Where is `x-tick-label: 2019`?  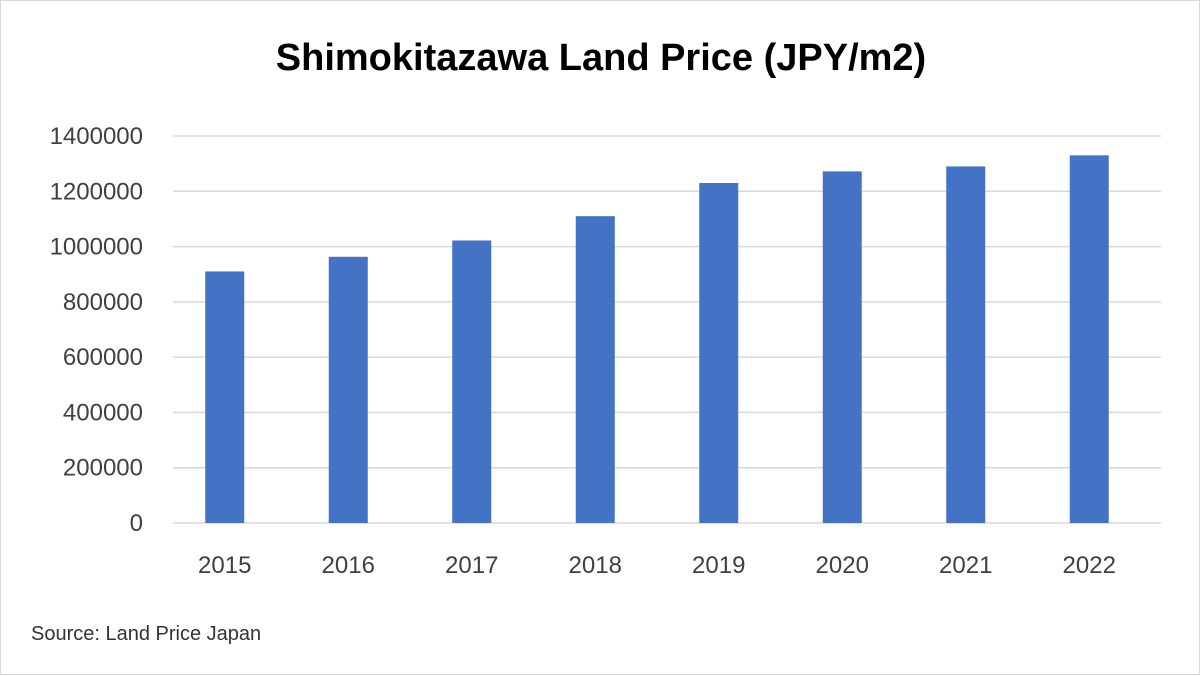 x-tick-label: 2019 is located at coordinates (718, 565).